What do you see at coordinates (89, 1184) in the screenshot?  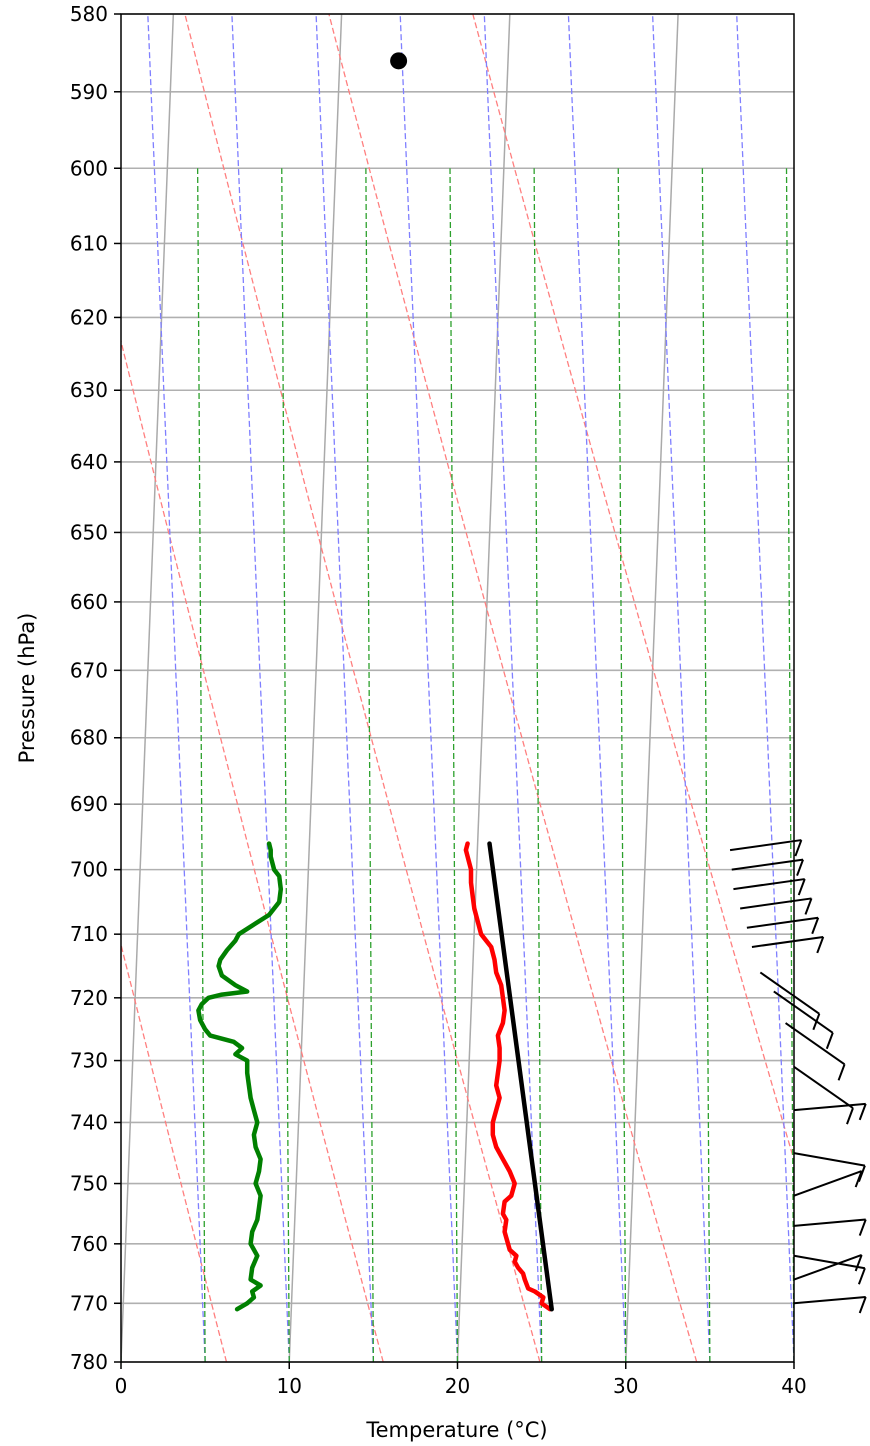 I see `y-tick-label: 750` at bounding box center [89, 1184].